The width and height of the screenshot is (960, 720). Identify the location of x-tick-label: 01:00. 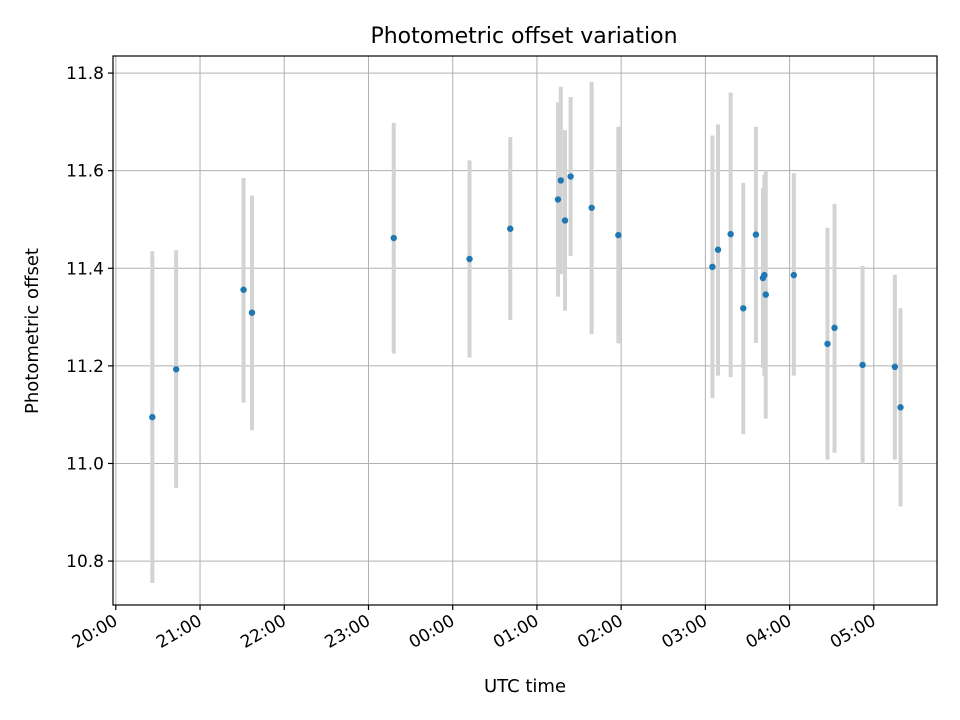
(516, 632).